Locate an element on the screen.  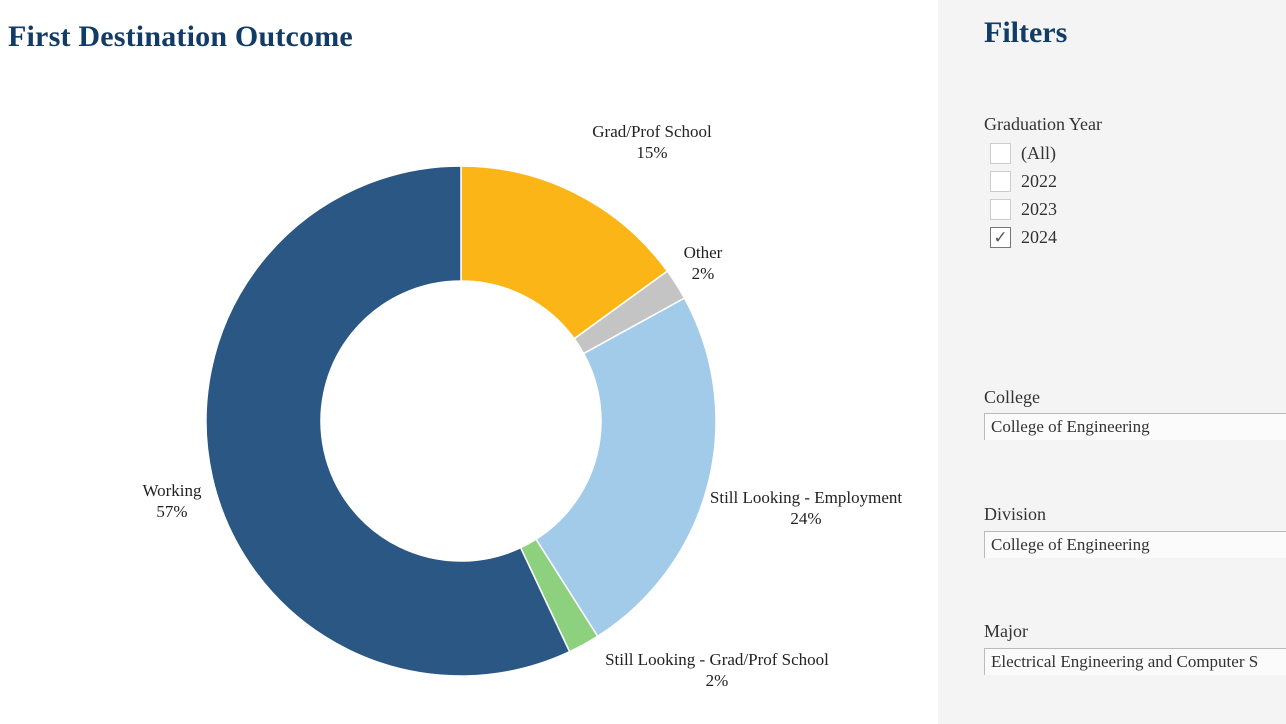
checkbox-label: 2024 is located at coordinates (1039, 237).